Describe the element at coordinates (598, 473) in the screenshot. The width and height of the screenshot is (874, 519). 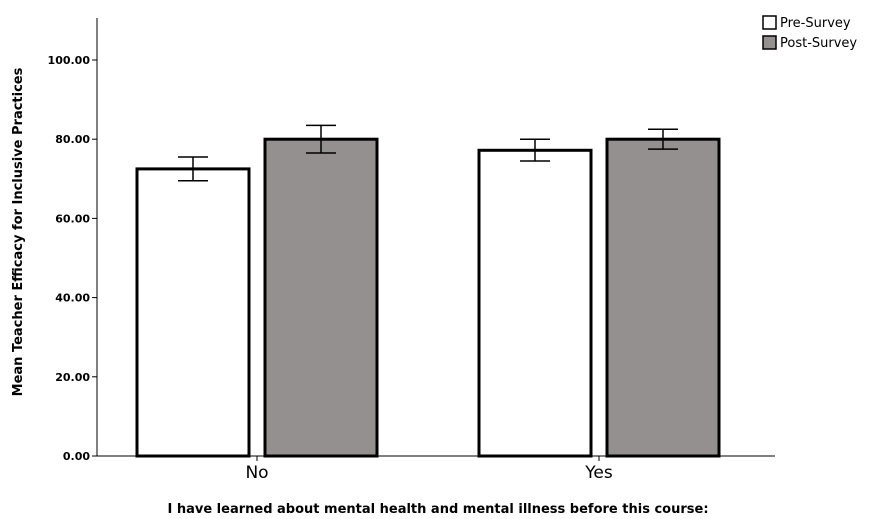
I see `x-tick-label: Yes` at that location.